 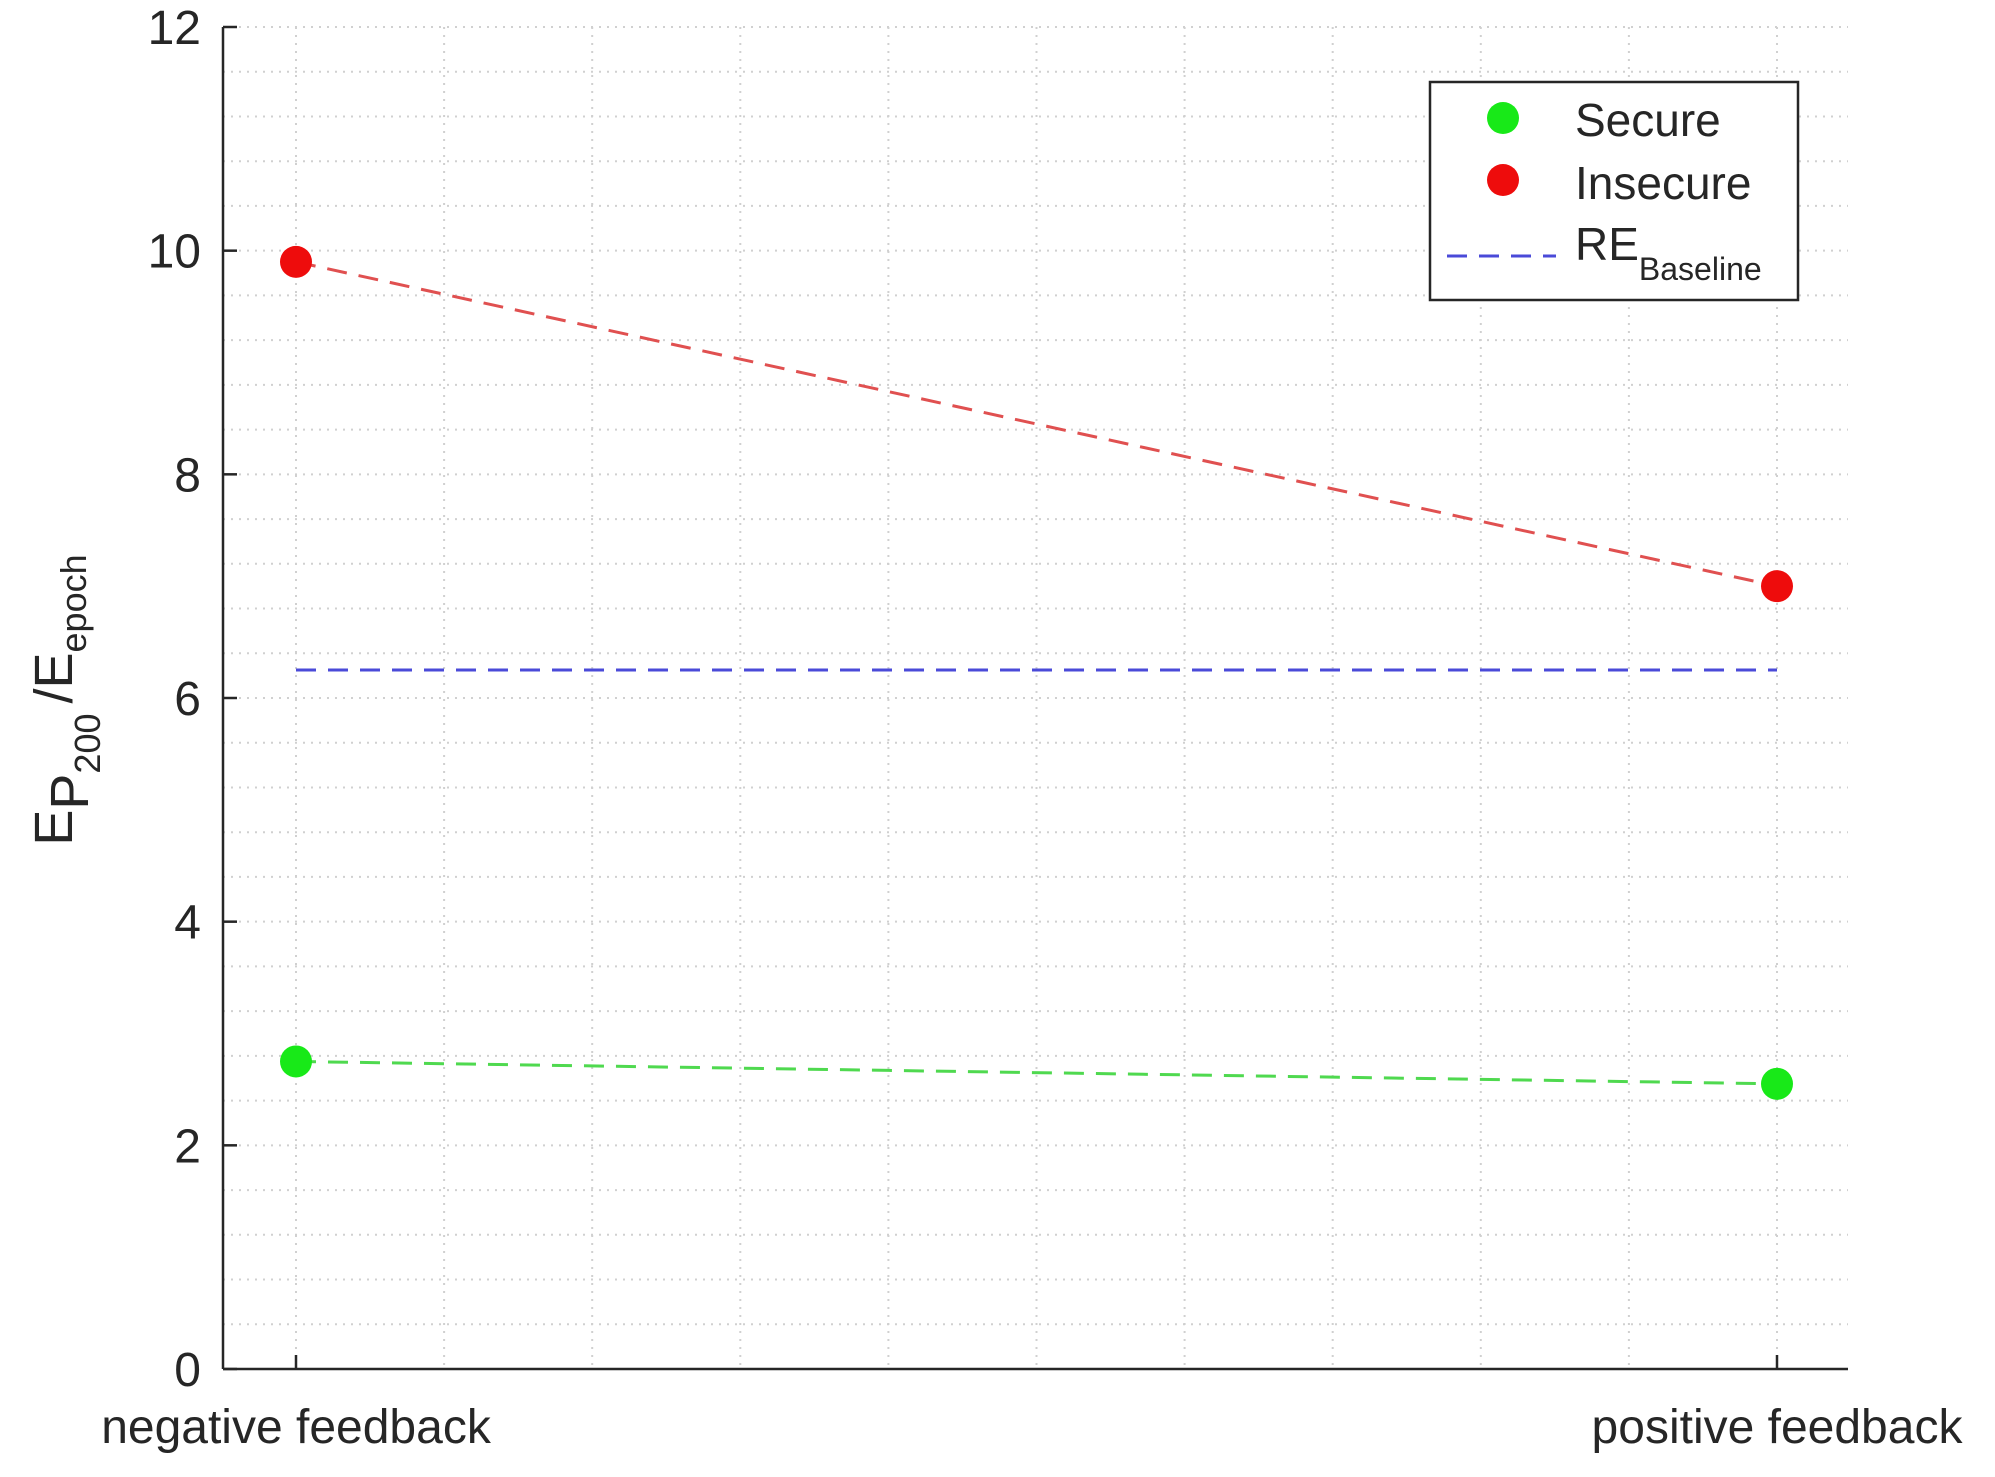 I want to click on legend-label-secure: Secure, so click(x=1648, y=120).